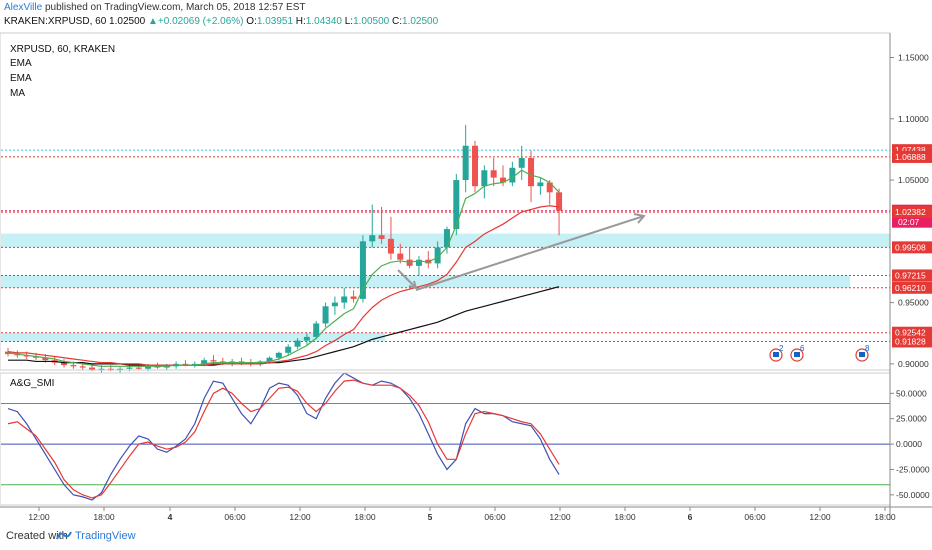 This screenshot has height=550, width=932. I want to click on flag-icon, so click(776, 354).